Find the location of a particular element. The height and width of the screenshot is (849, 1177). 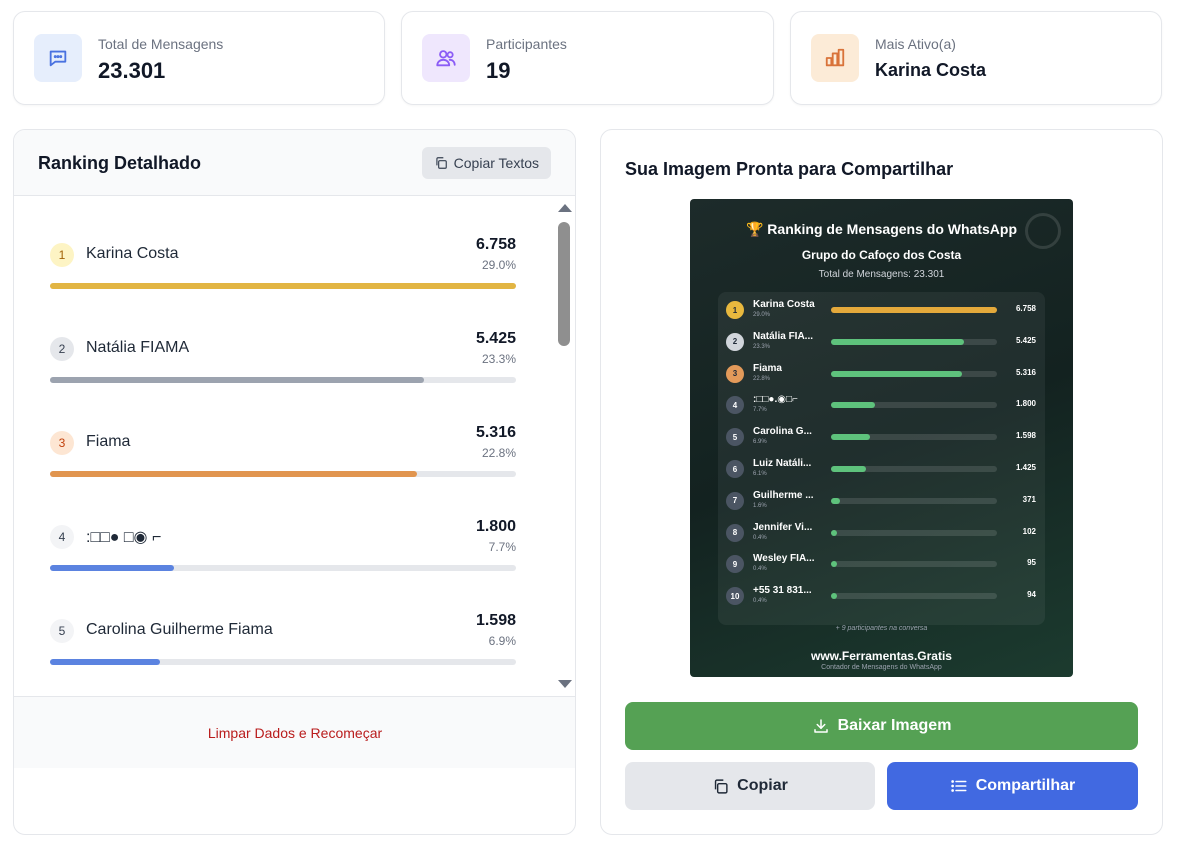

preview-rank-badge: 2 is located at coordinates (735, 341).